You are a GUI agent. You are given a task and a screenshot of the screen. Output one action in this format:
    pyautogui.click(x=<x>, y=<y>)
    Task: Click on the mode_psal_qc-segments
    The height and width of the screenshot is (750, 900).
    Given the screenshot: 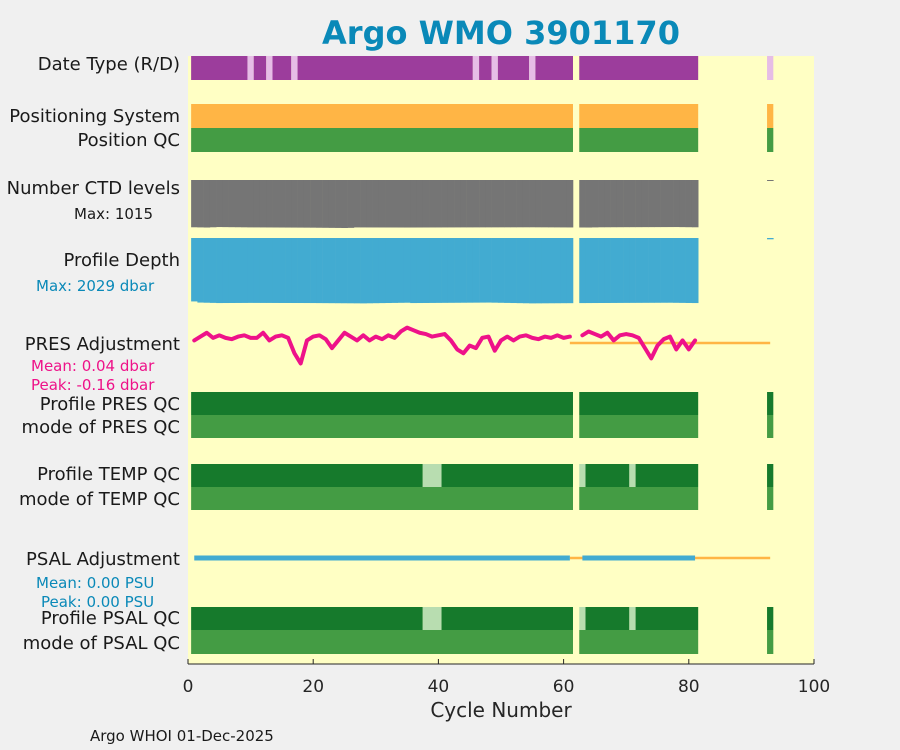 What is the action you would take?
    pyautogui.click(x=482, y=642)
    